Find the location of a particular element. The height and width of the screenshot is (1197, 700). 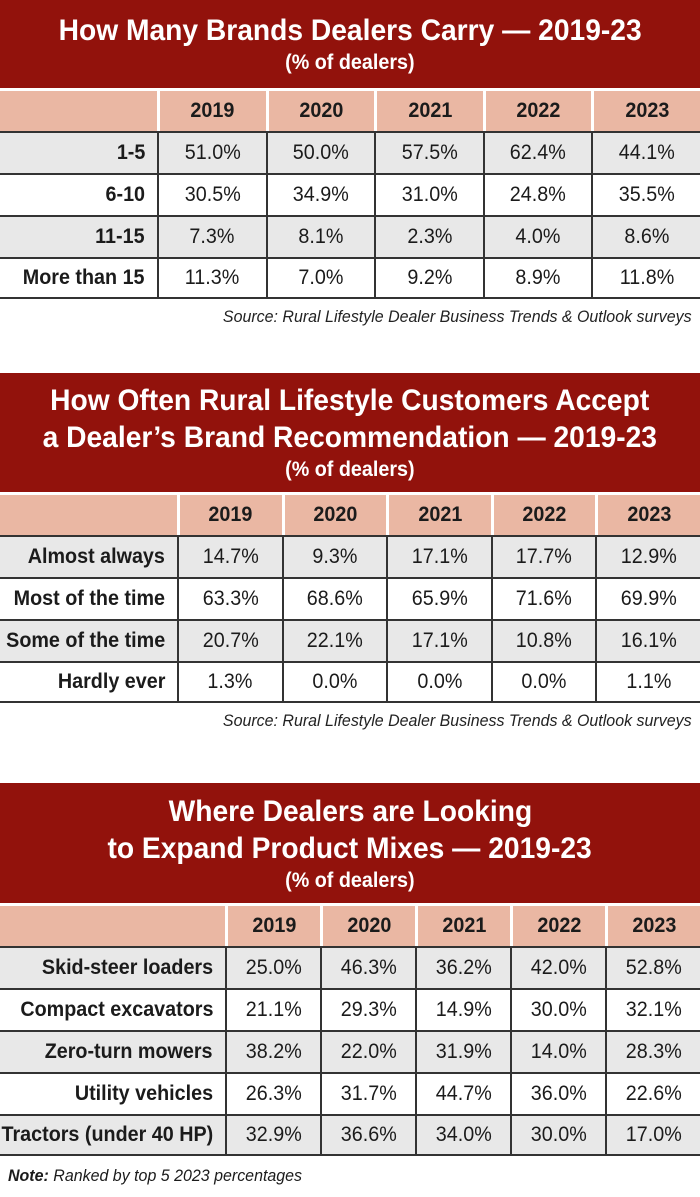

row-label-cell: Compact excavators is located at coordinates (112, 1009).